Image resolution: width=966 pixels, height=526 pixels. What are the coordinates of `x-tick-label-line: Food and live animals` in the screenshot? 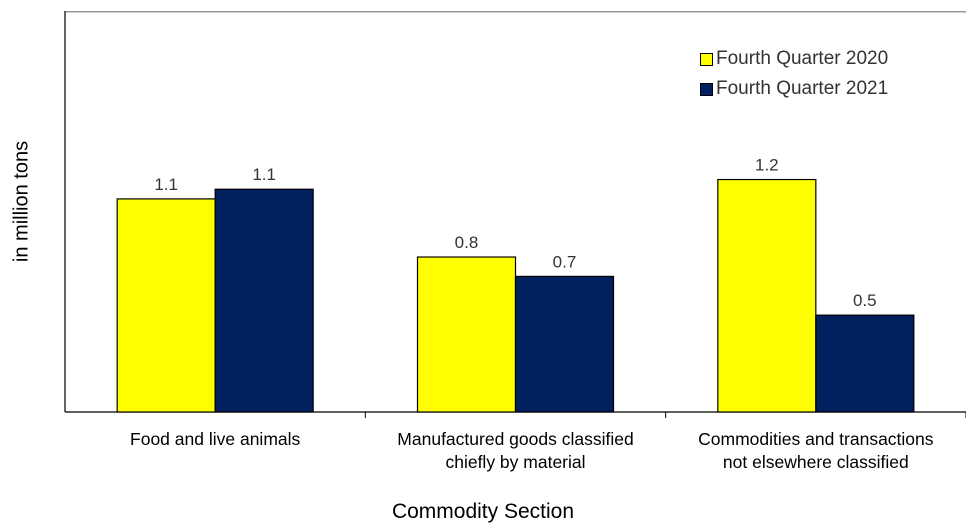 It's located at (215, 439).